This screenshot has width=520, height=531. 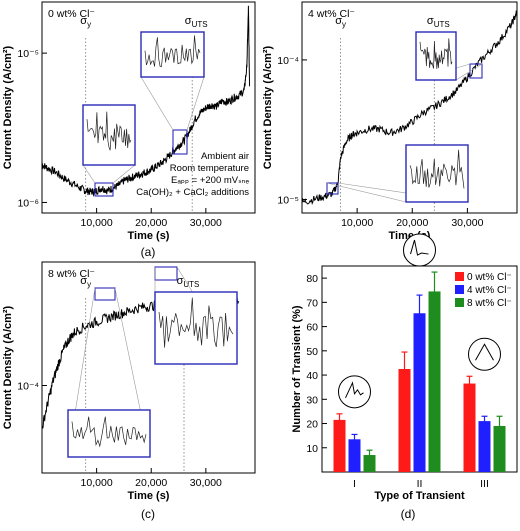 I want to click on condition-annotation: Ambient air, so click(x=225, y=156).